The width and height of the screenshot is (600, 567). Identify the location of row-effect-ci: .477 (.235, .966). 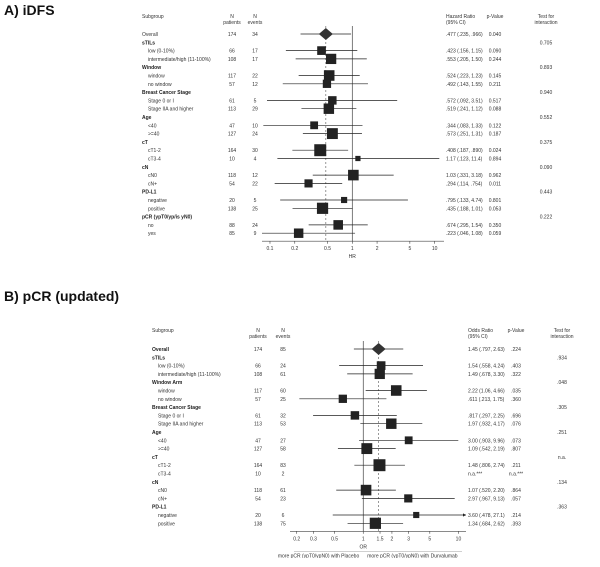
(464, 35).